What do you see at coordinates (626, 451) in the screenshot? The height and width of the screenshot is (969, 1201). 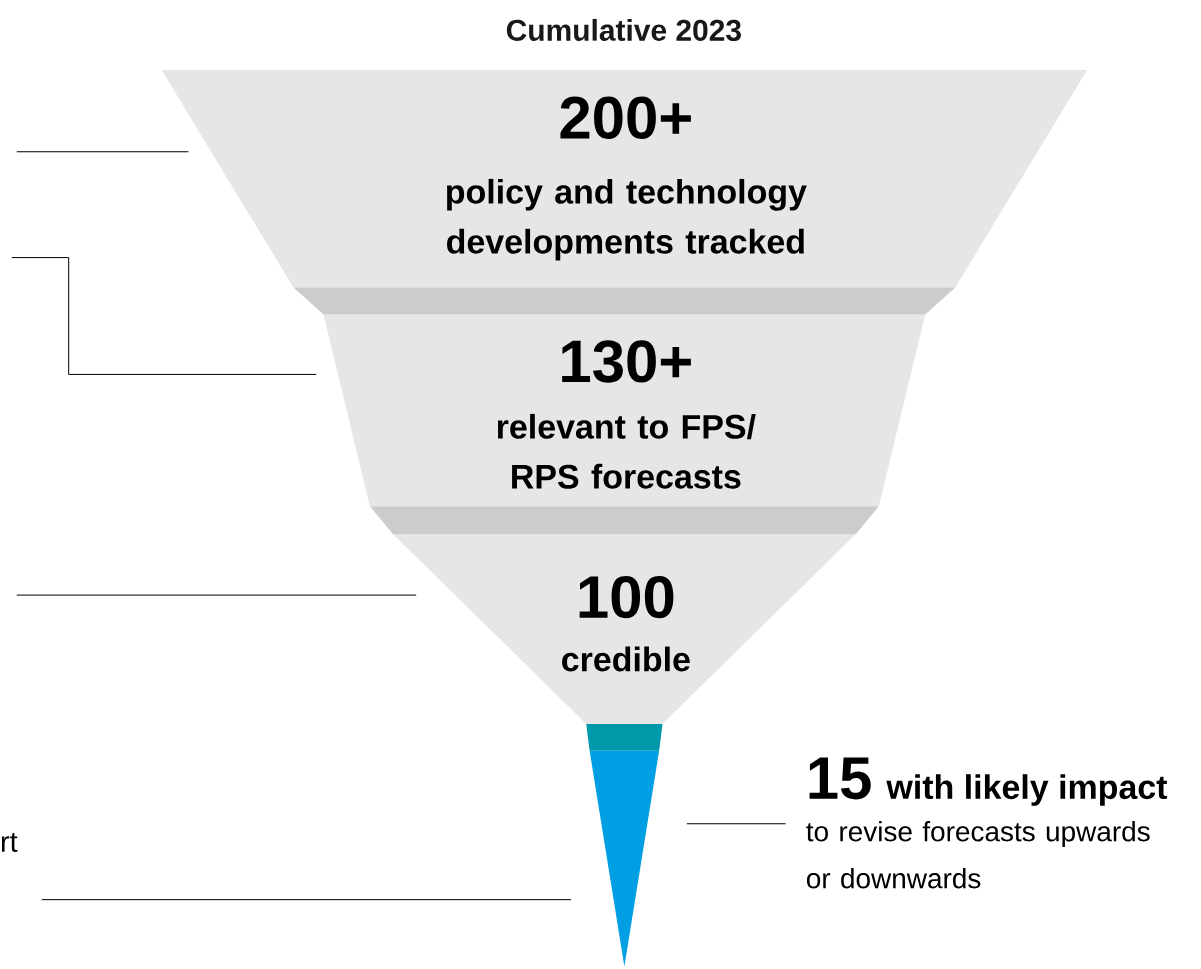 I see `category-label: relevant to FPS/ RPS forecasts` at bounding box center [626, 451].